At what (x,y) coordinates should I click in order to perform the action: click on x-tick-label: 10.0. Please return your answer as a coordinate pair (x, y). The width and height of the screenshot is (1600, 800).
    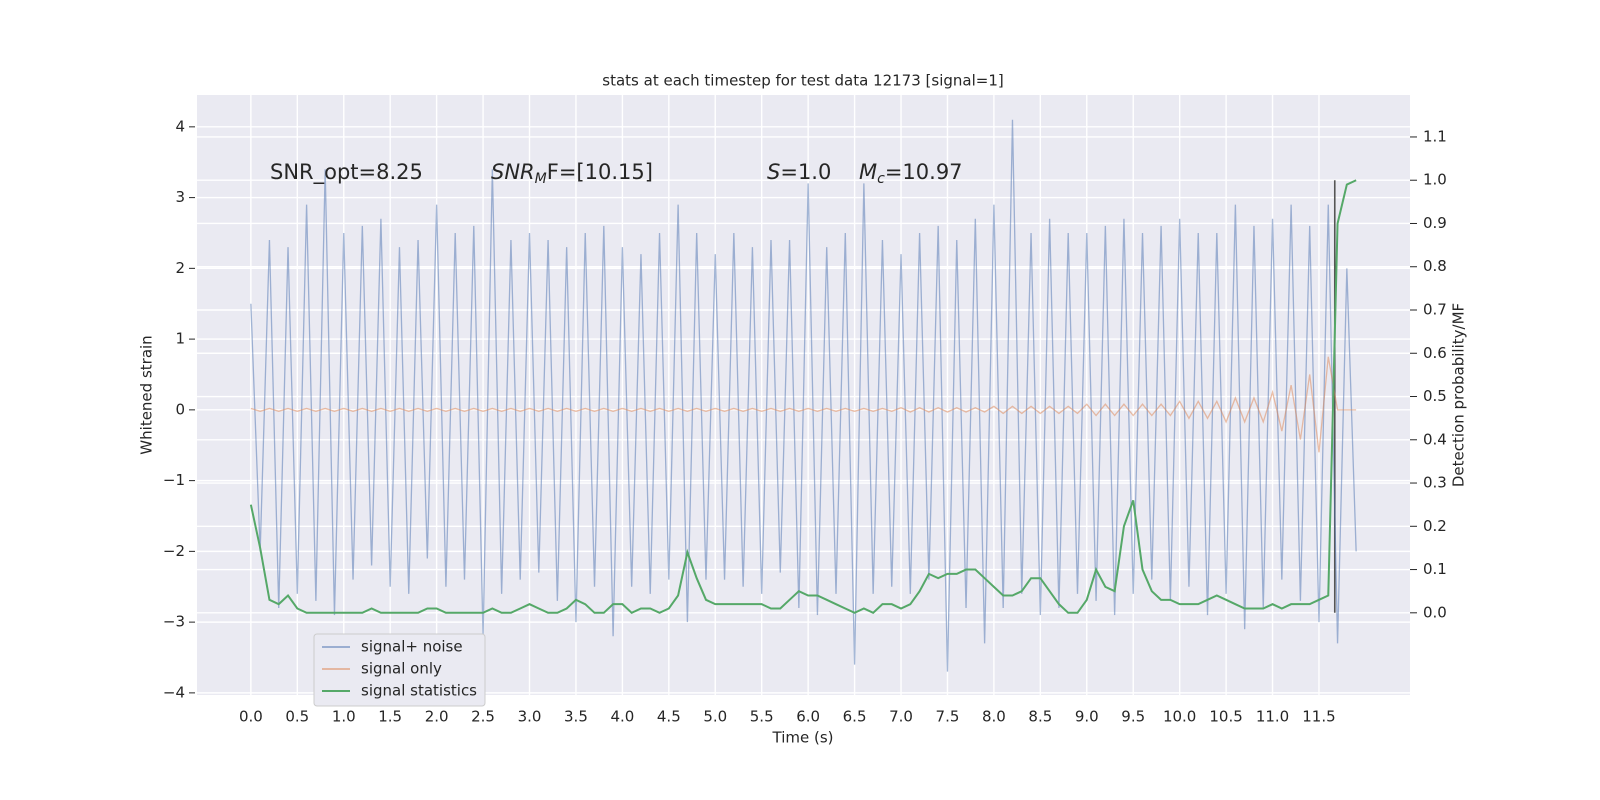
    Looking at the image, I should click on (1179, 717).